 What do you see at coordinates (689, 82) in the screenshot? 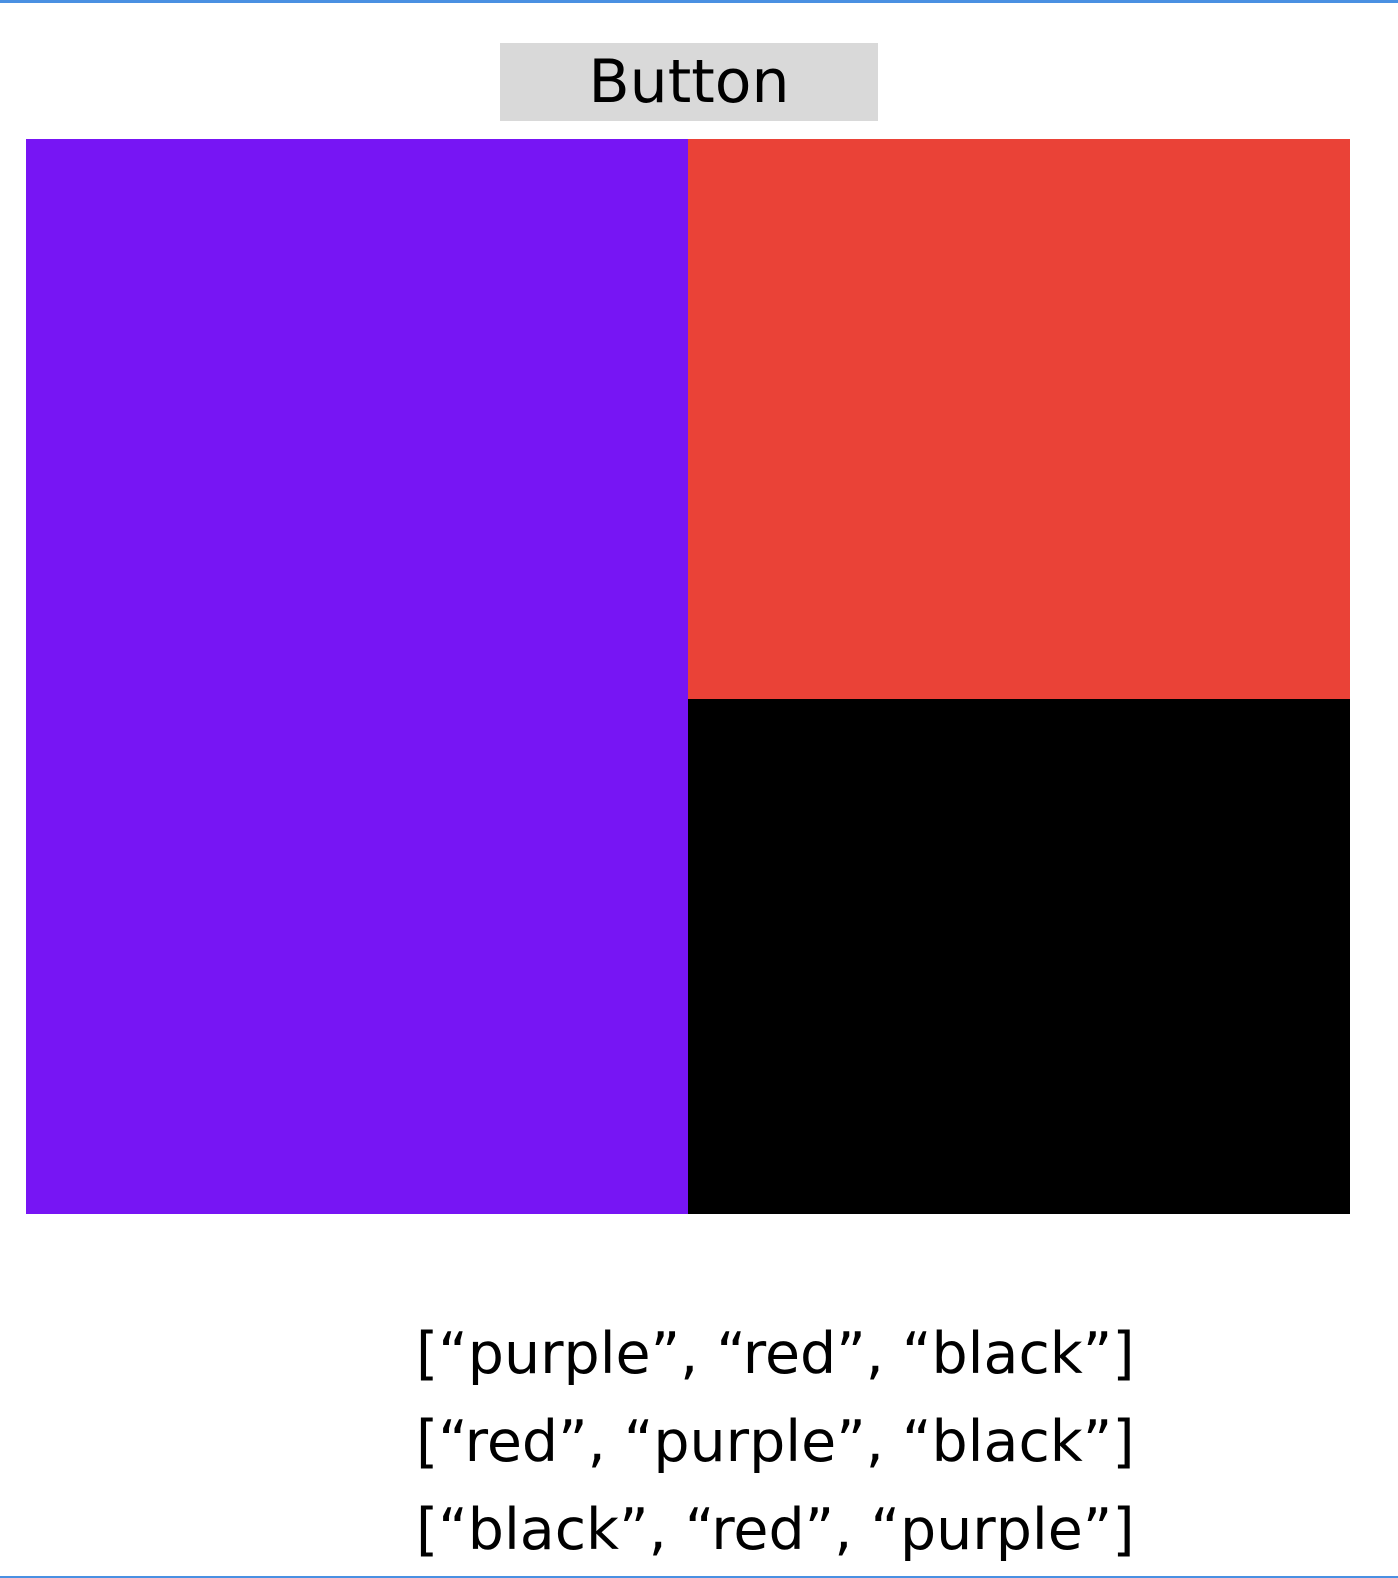
I see `action-button: Button` at bounding box center [689, 82].